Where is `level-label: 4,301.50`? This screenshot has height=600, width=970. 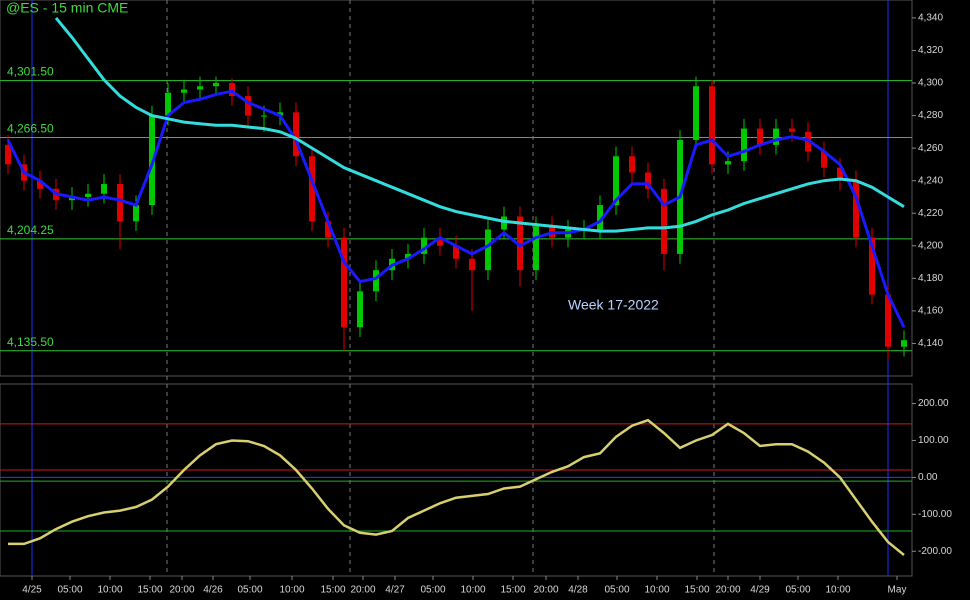 level-label: 4,301.50 is located at coordinates (30, 72).